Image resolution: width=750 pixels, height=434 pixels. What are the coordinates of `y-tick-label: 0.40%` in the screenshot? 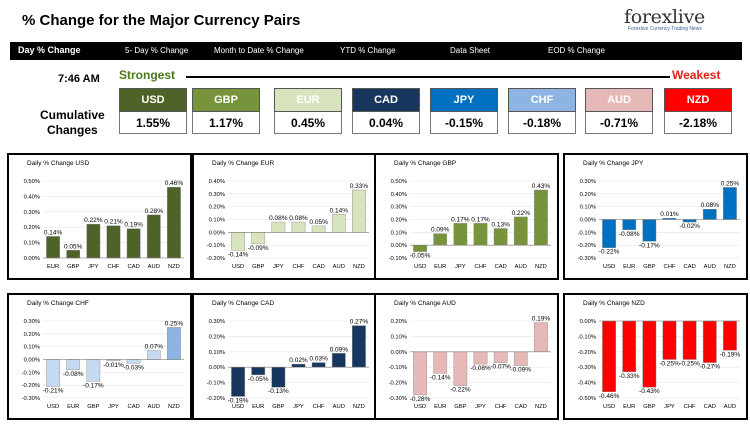 It's located at (32, 197).